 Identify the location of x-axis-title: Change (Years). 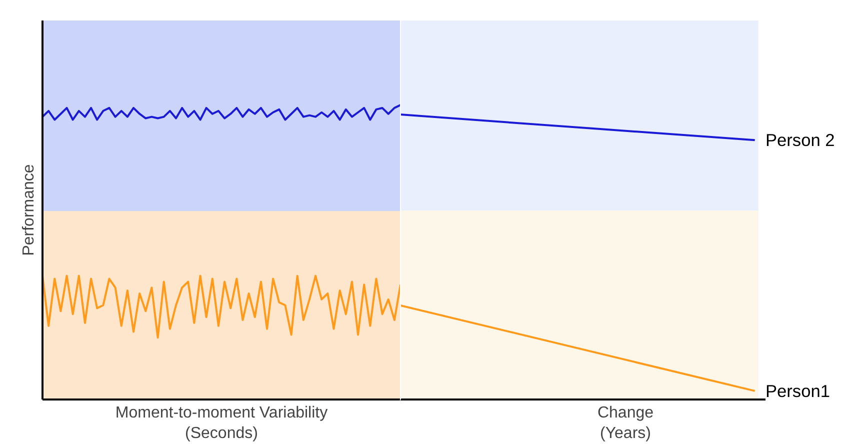
(625, 423).